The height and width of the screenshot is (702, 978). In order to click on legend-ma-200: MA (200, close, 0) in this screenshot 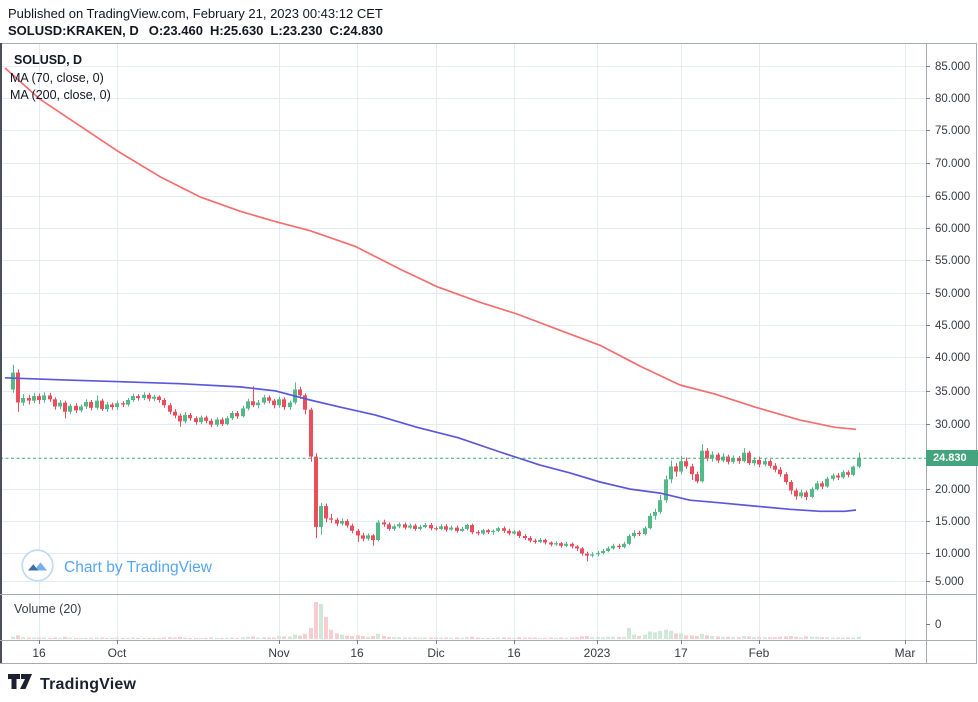, I will do `click(60, 95)`.